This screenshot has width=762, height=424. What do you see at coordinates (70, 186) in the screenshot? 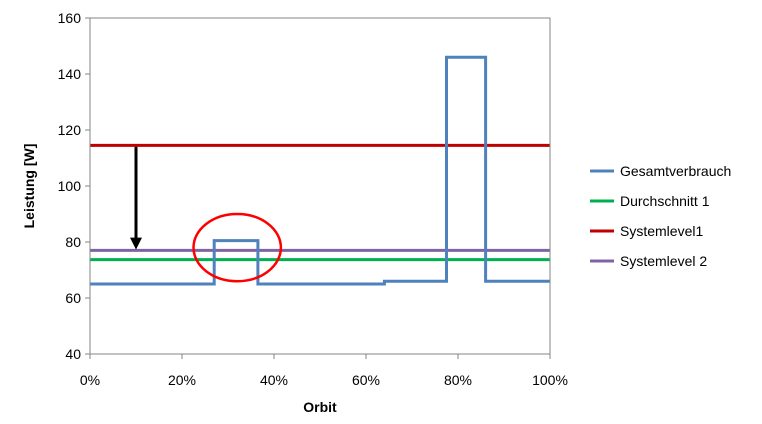
I see `y-tick-label: 100` at bounding box center [70, 186].